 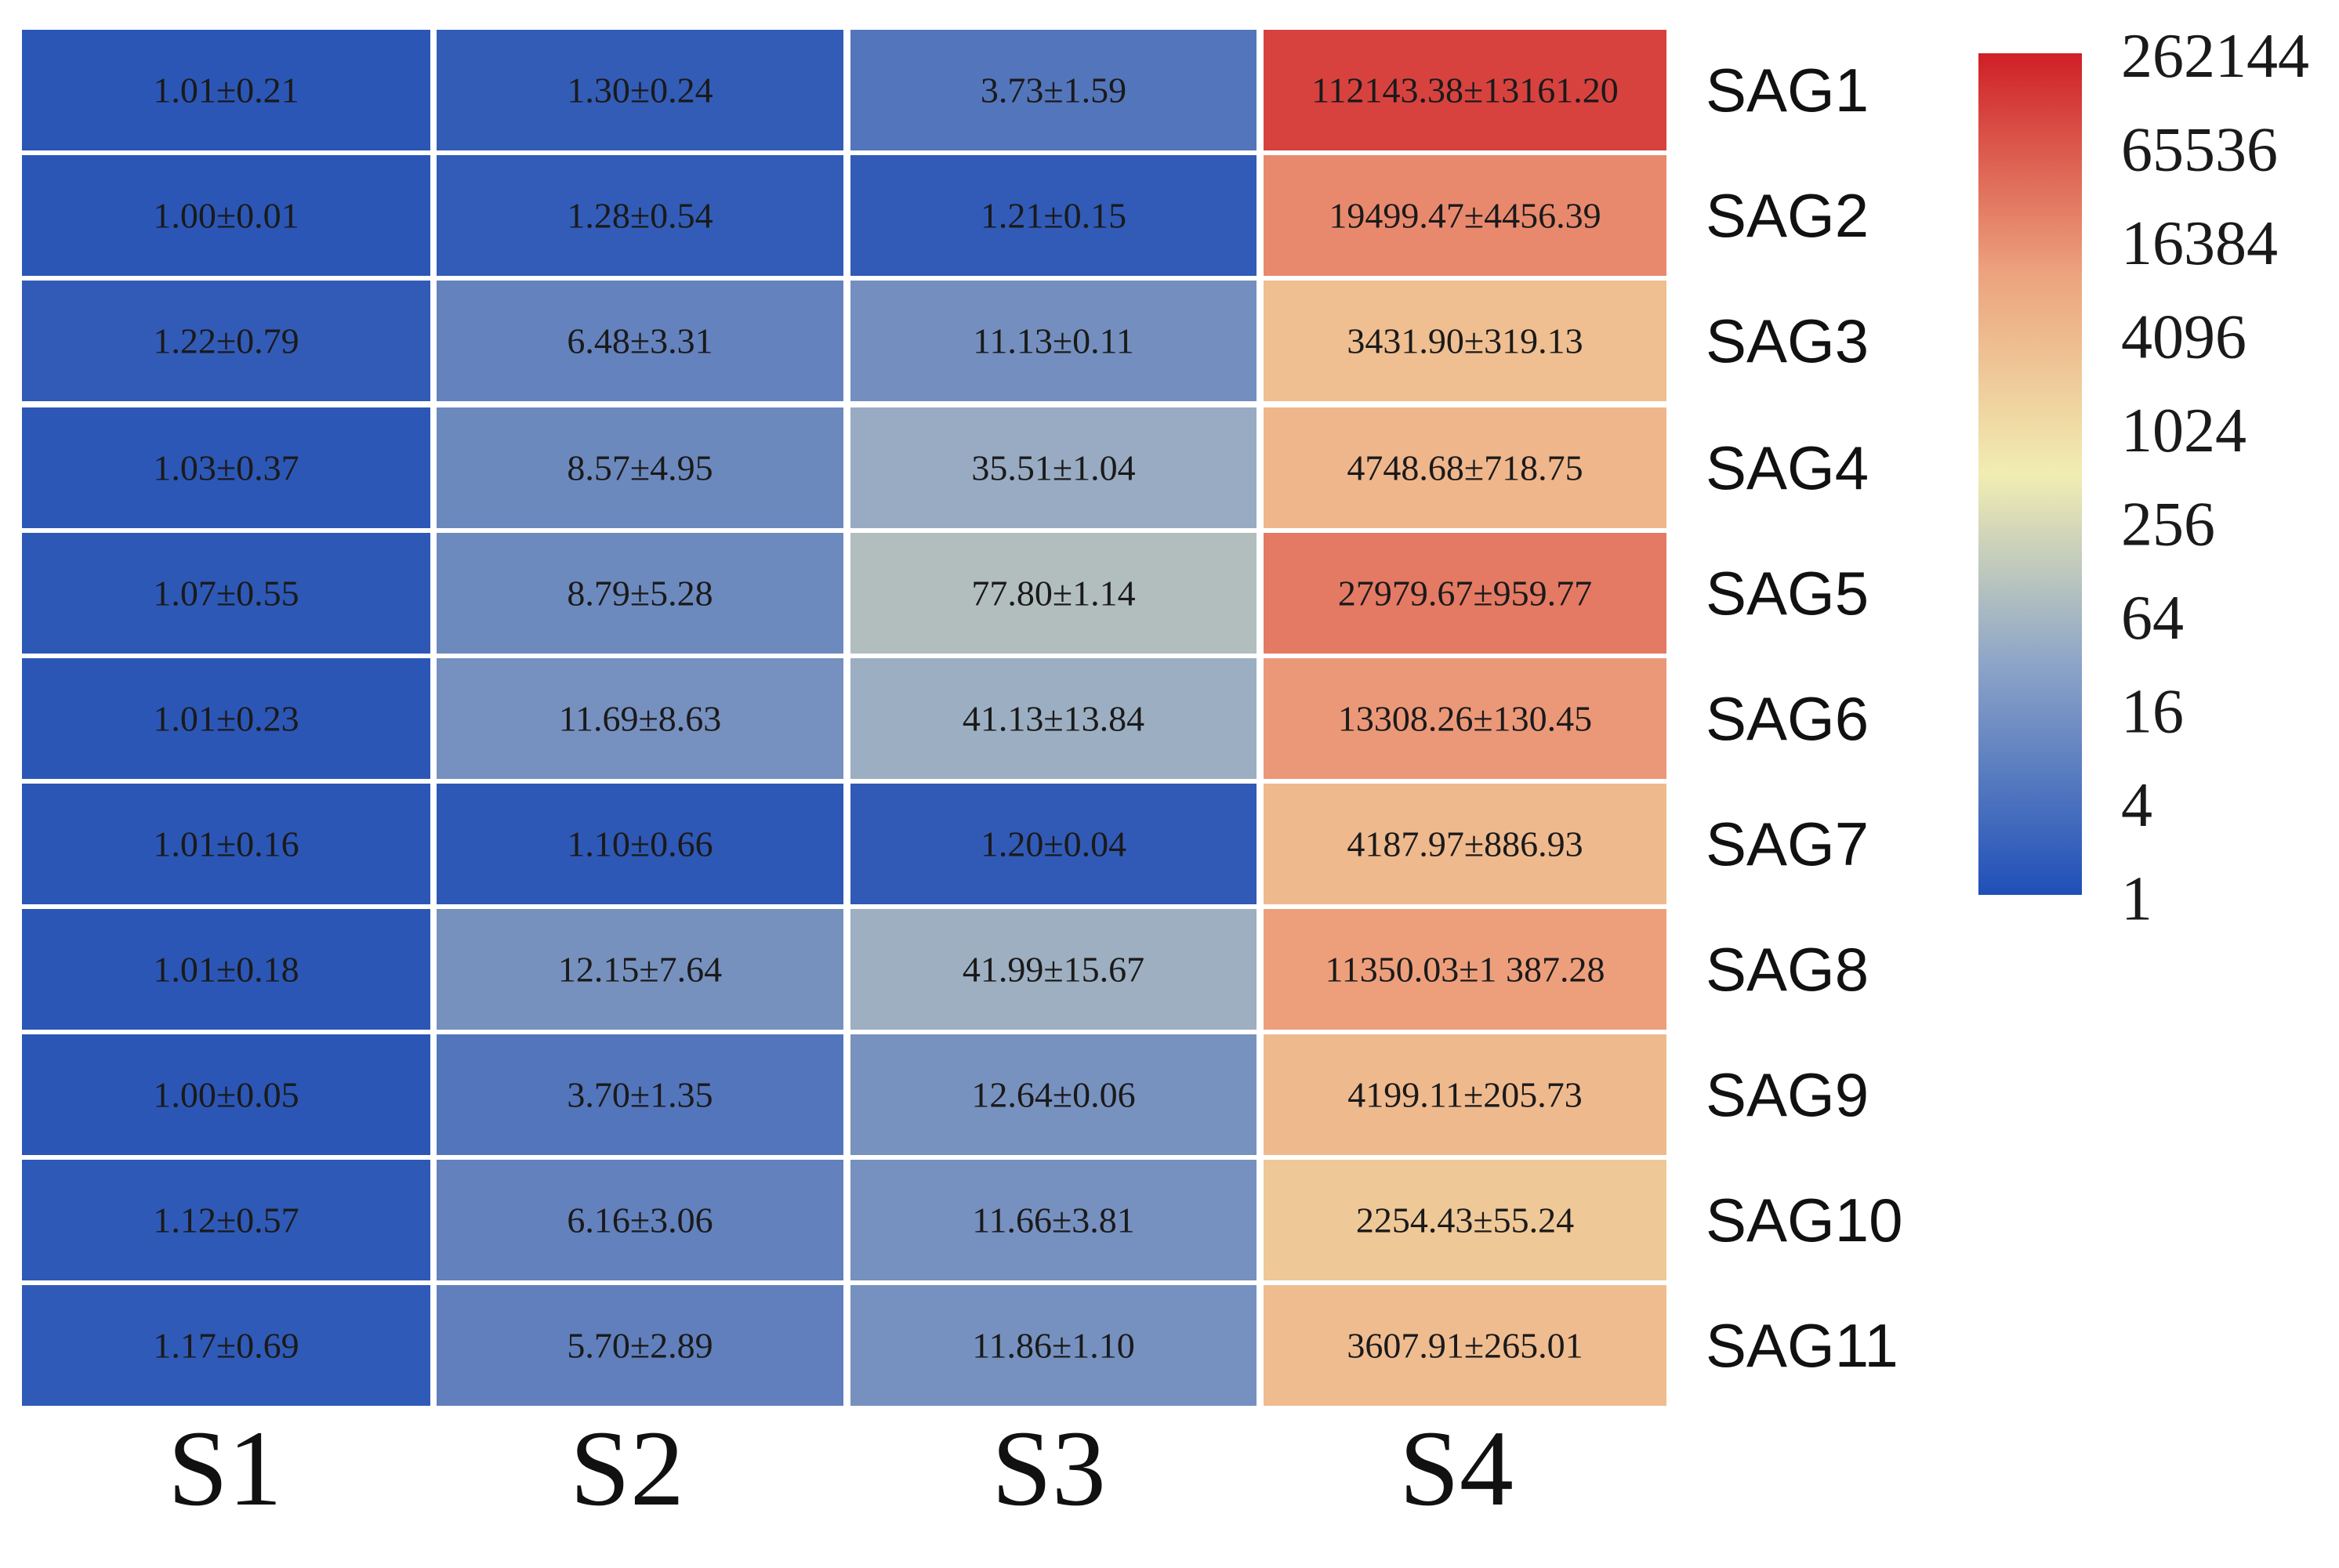 I want to click on row-label-sag8: SAG8, so click(x=1788, y=970).